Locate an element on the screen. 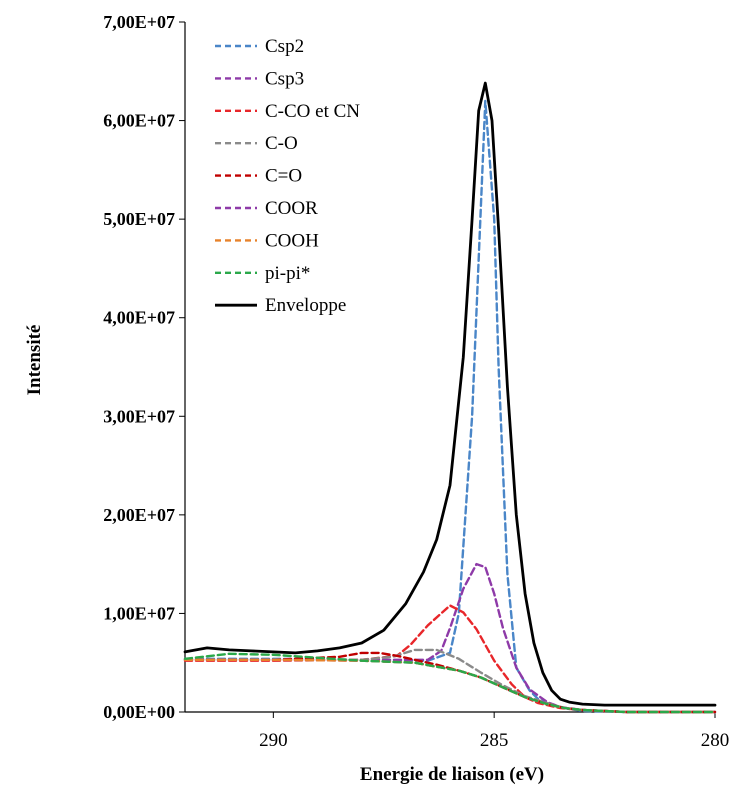  legend-label: Csp3 is located at coordinates (284, 78).